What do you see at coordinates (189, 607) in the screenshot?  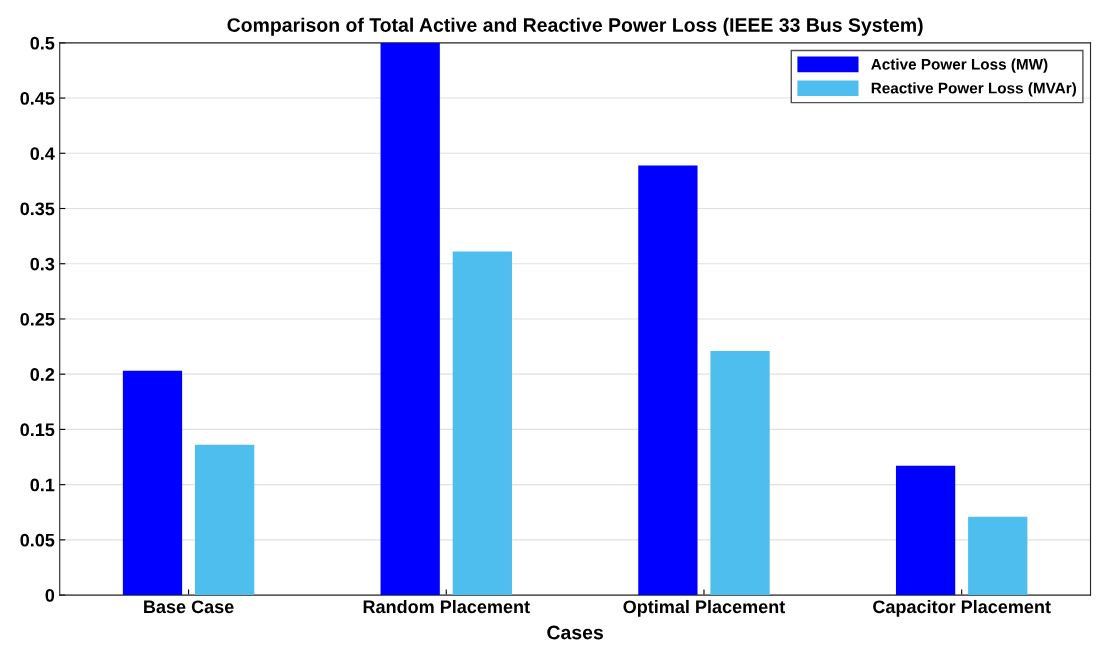 I see `x-tick-label: Base Case` at bounding box center [189, 607].